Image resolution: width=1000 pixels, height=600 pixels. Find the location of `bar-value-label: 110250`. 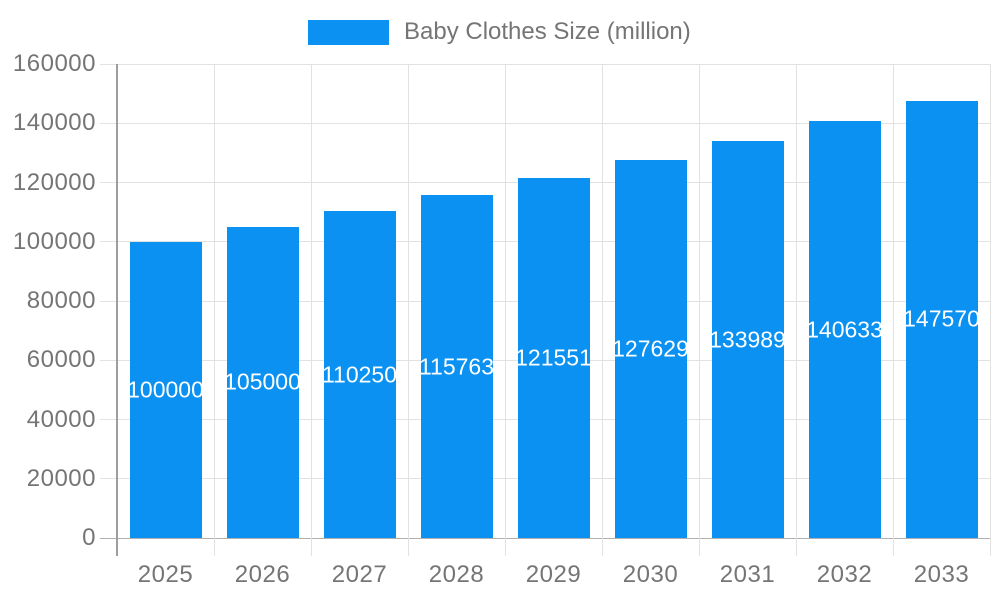

bar-value-label: 110250 is located at coordinates (359, 374).